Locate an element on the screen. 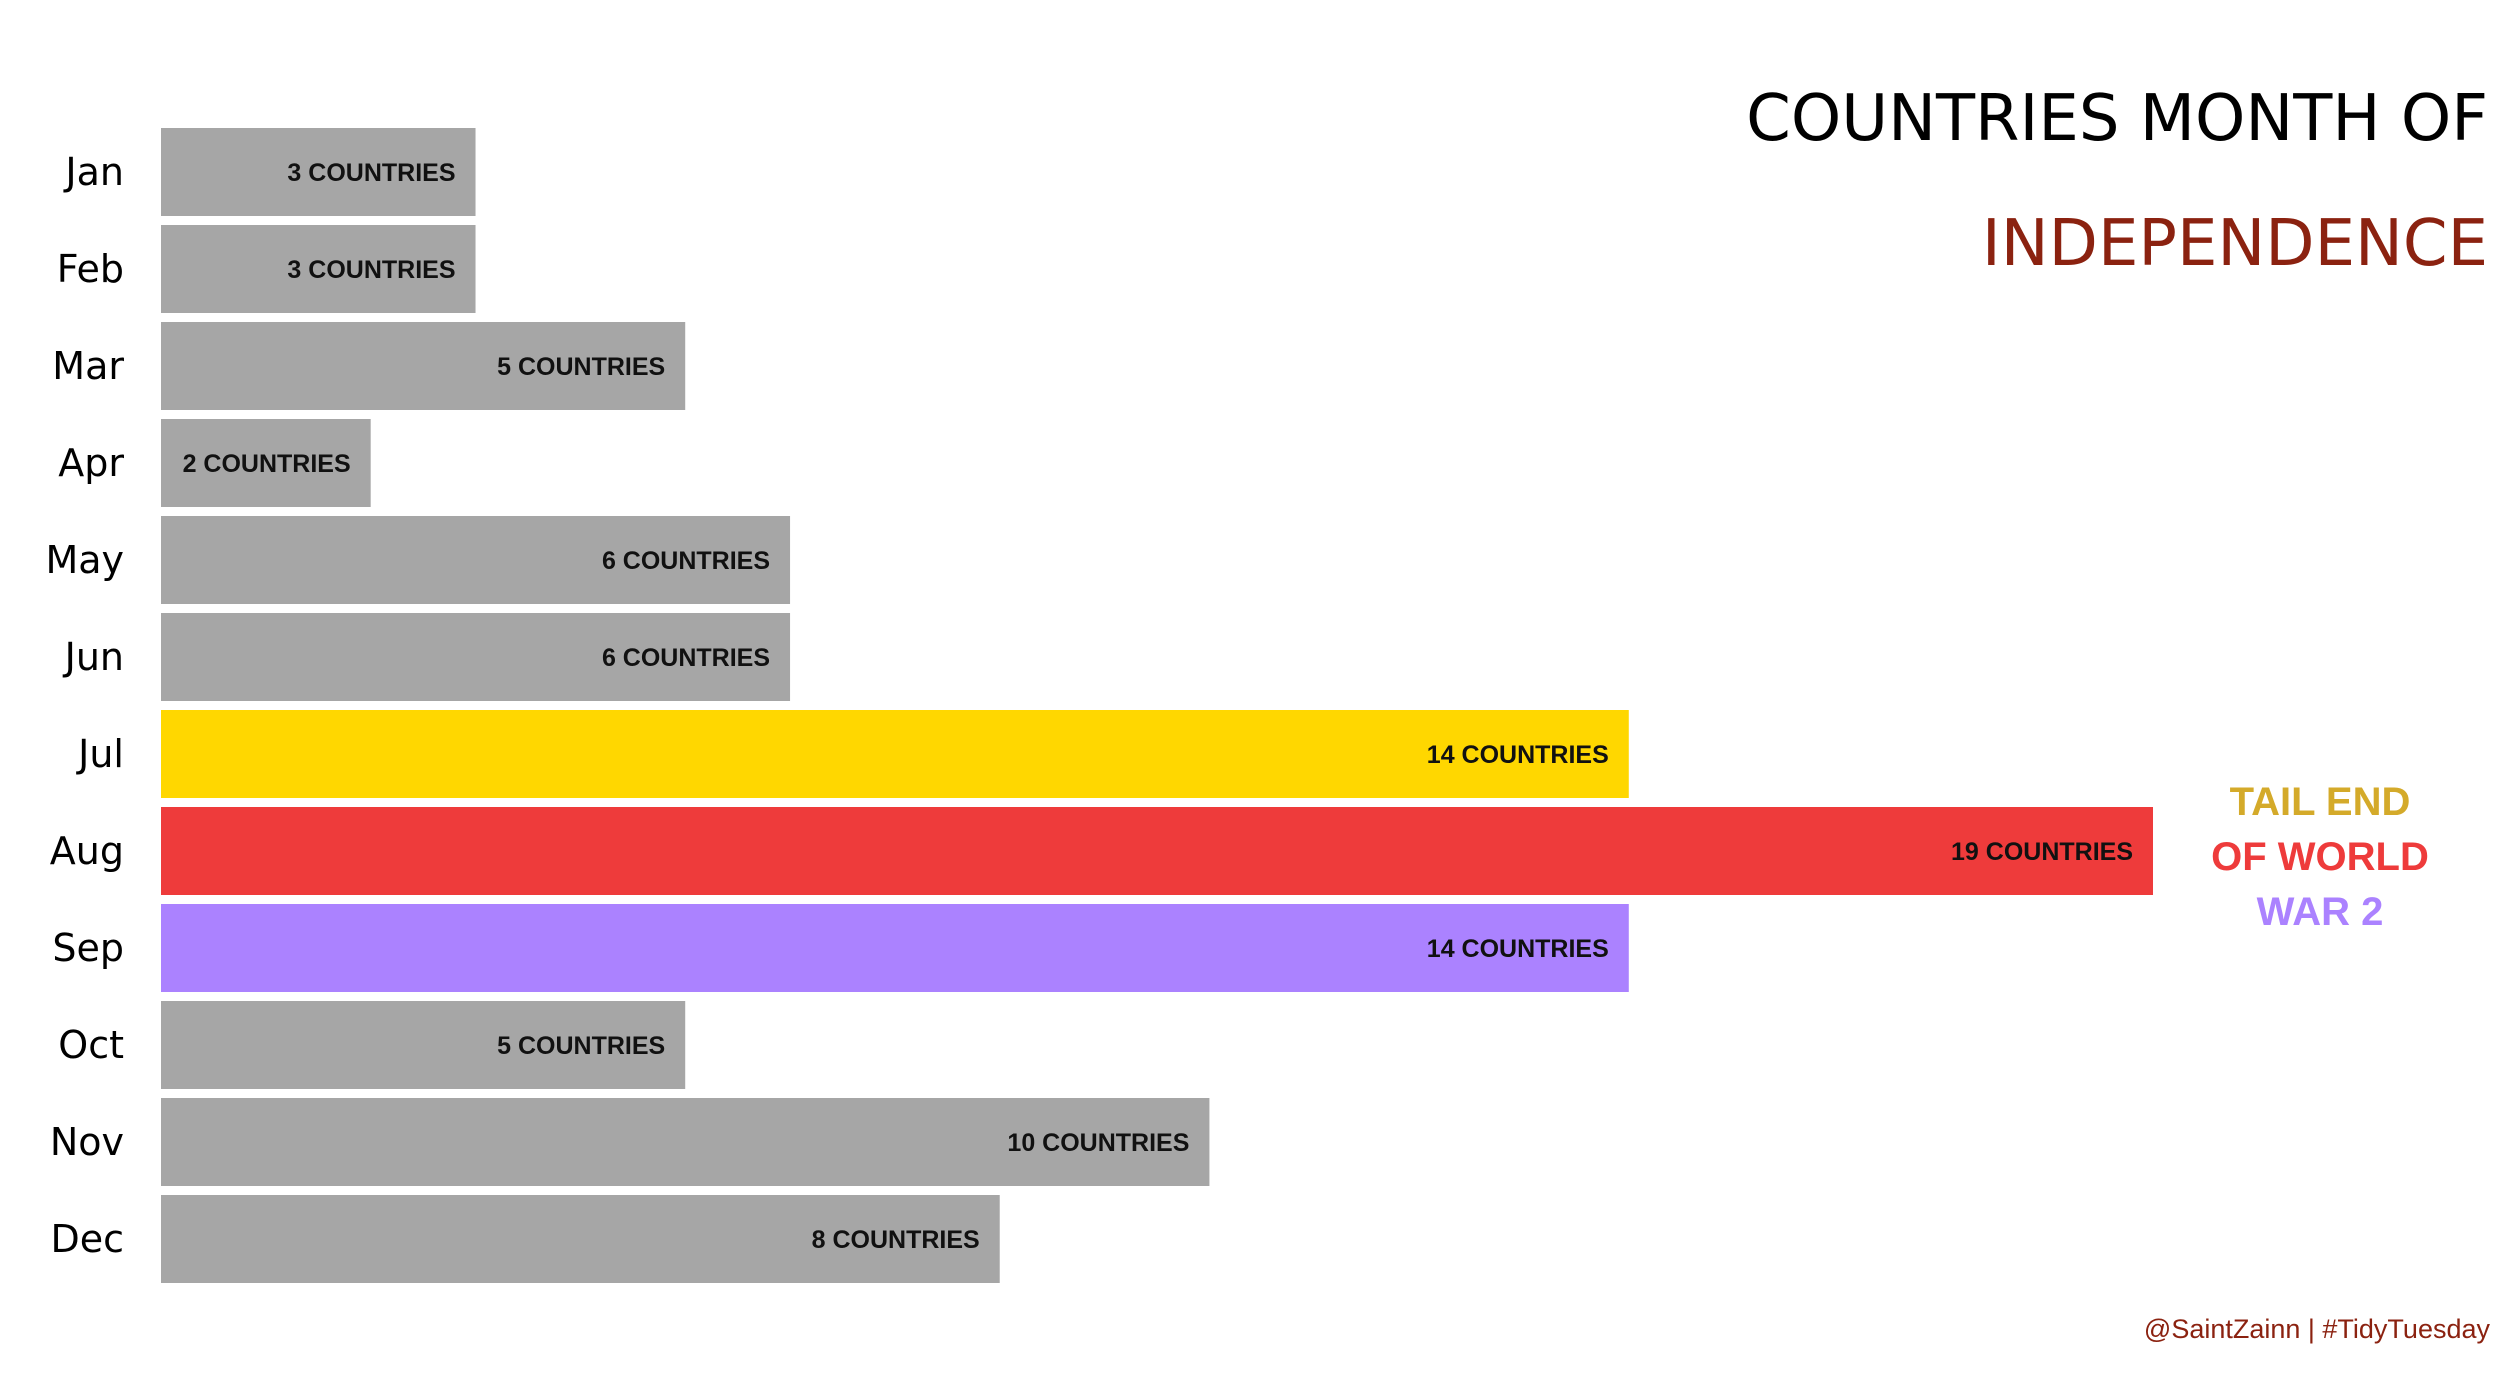 This screenshot has height=1377, width=2519. bar-sep is located at coordinates (895, 948).